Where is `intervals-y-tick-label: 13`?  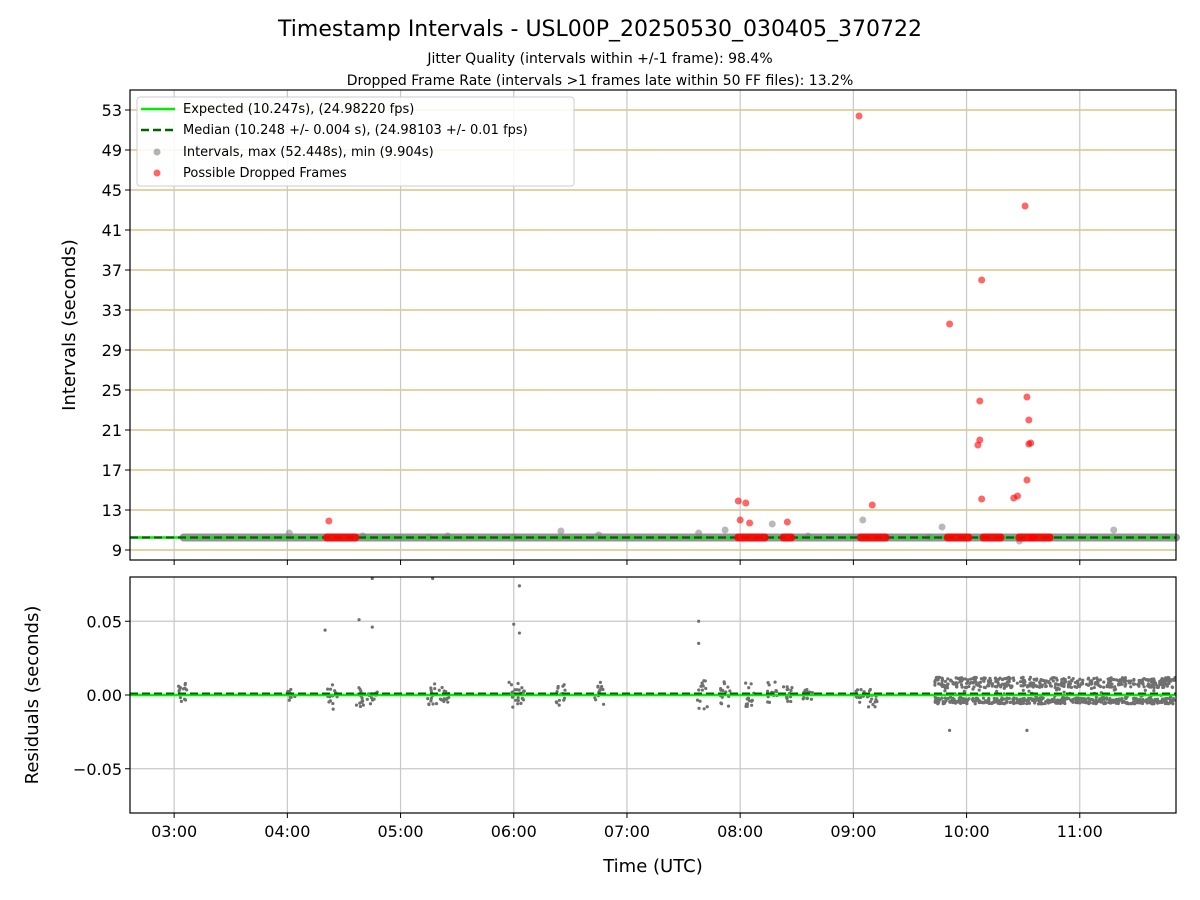 intervals-y-tick-label: 13 is located at coordinates (112, 510).